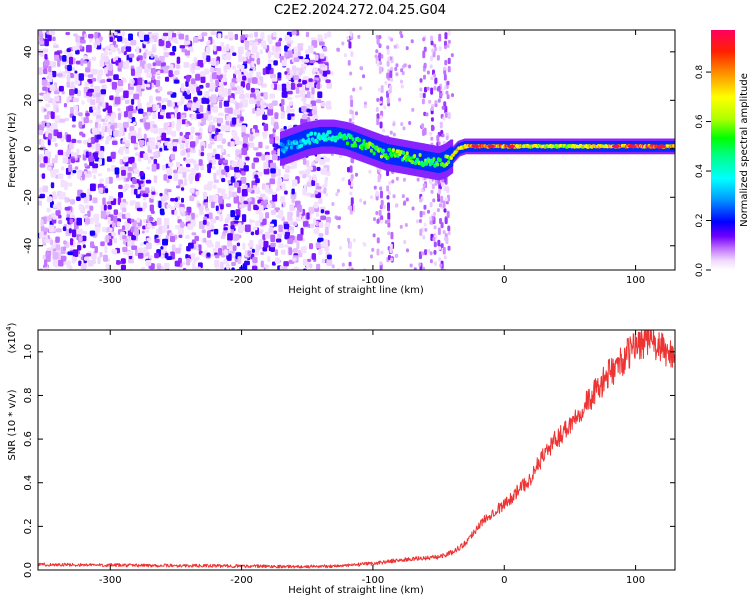 The width and height of the screenshot is (750, 604). What do you see at coordinates (703, 171) in the screenshot?
I see `colorbar-ticks: 0.00.20.40.60.8` at bounding box center [703, 171].